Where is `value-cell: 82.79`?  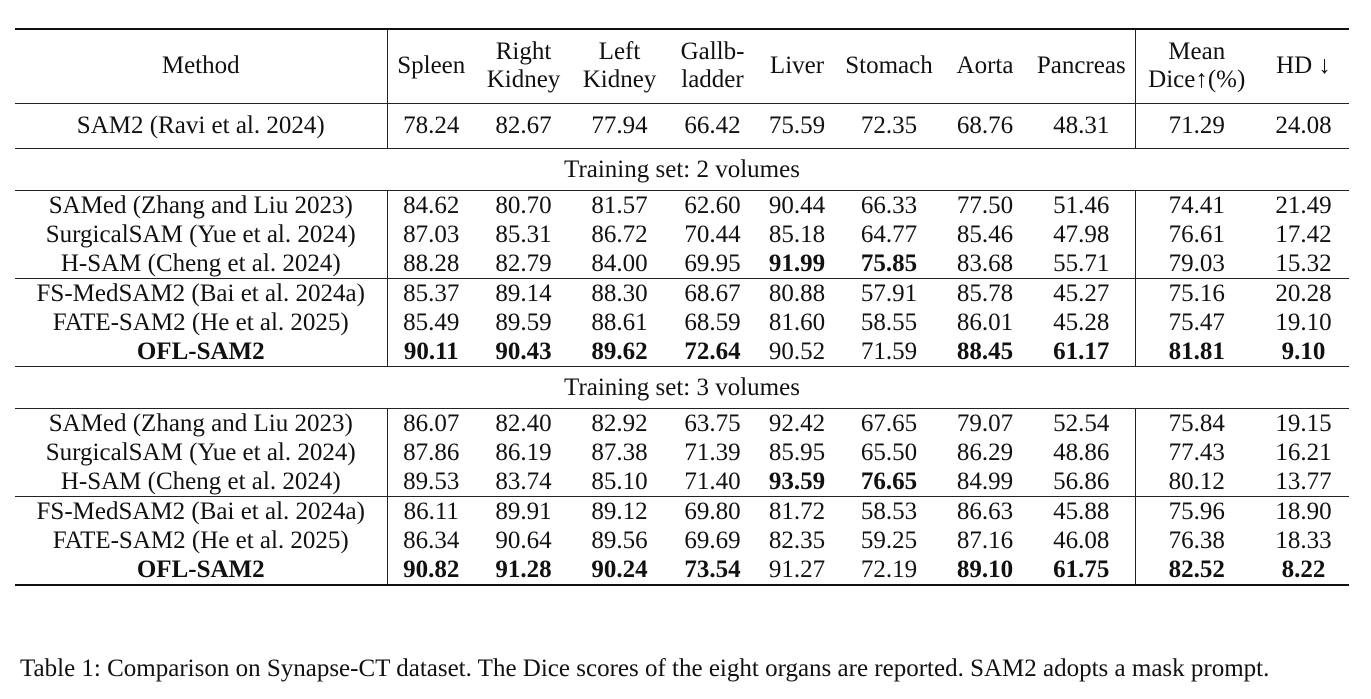 value-cell: 82.79 is located at coordinates (523, 263).